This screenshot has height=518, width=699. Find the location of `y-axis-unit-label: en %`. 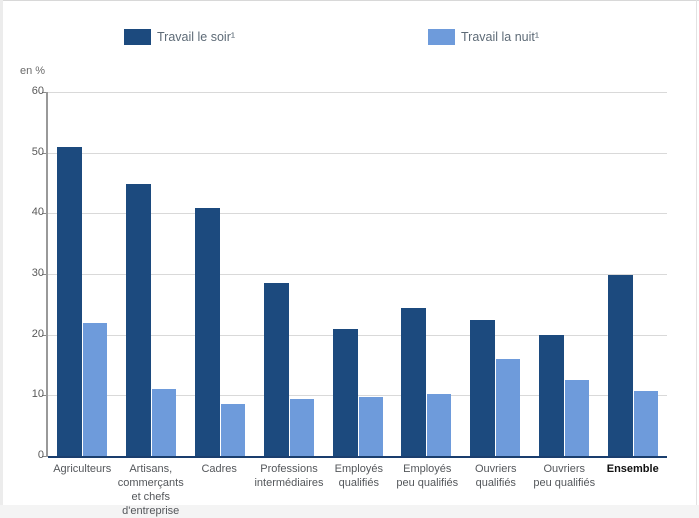

y-axis-unit-label: en % is located at coordinates (33, 71).